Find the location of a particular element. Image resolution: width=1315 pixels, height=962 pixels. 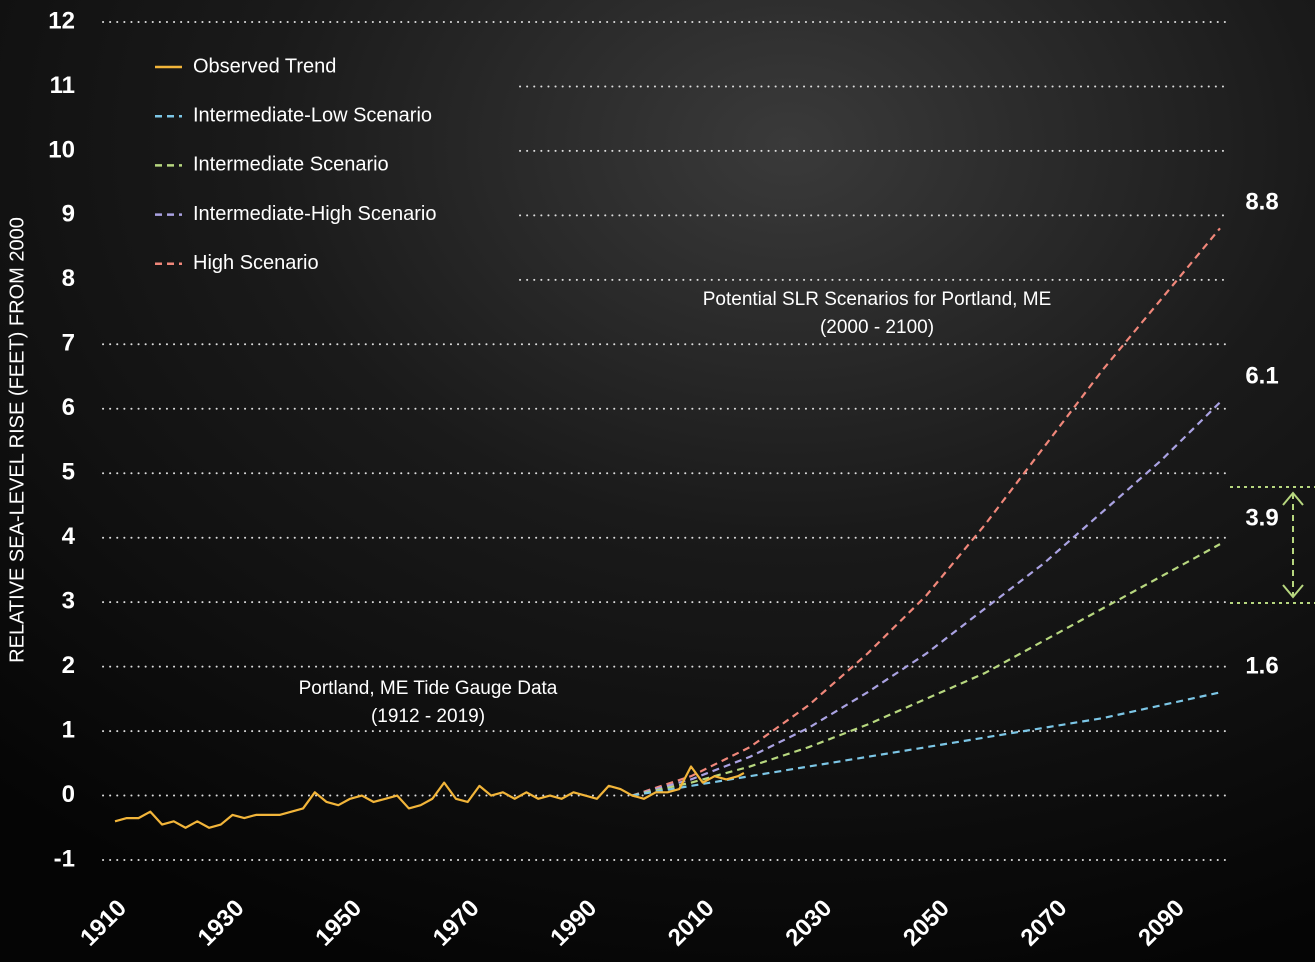

y-tick-label: 4 is located at coordinates (69, 536).